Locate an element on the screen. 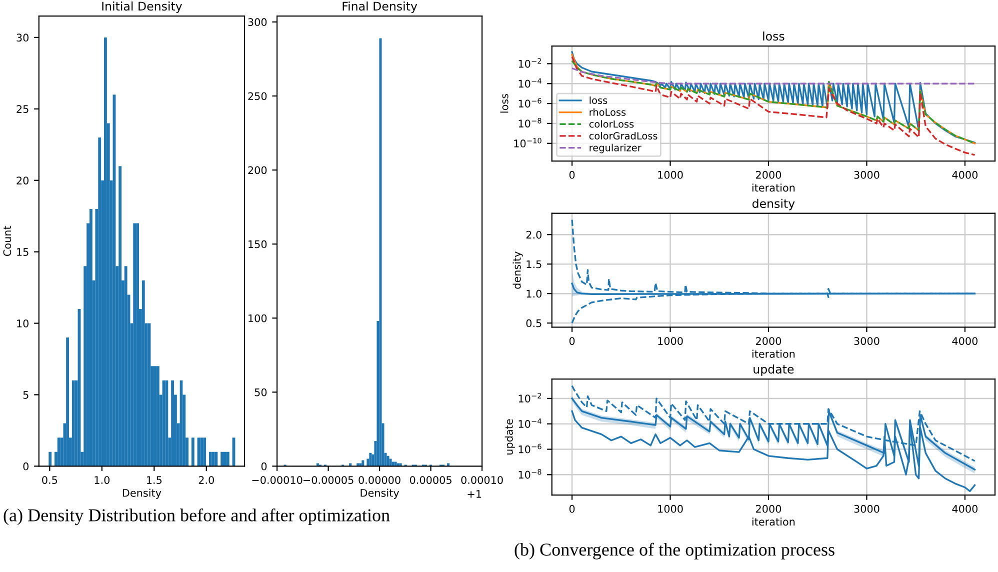 Image resolution: width=998 pixels, height=572 pixels. x-tick-label: −0.00005 is located at coordinates (328, 480).